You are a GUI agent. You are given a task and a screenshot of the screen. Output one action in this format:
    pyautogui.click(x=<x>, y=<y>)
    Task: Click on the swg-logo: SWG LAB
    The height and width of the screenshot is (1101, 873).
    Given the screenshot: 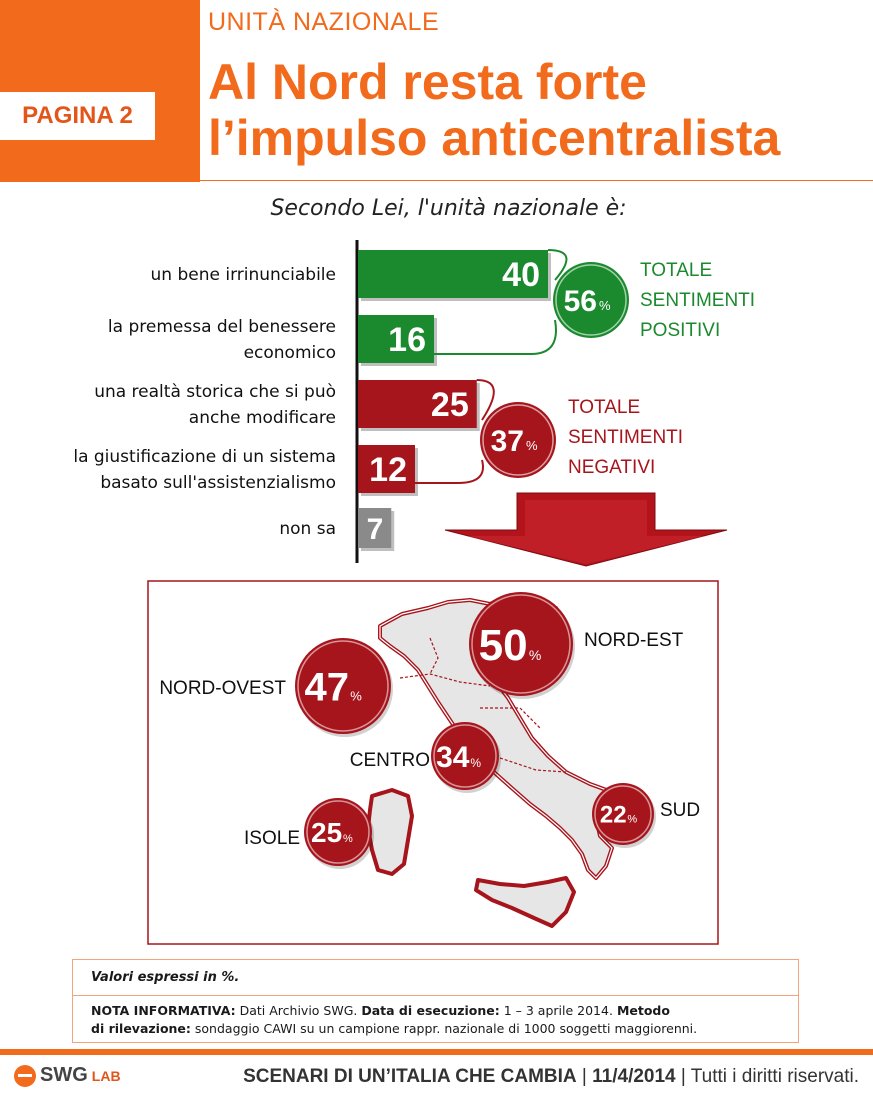 What is the action you would take?
    pyautogui.click(x=67, y=1075)
    